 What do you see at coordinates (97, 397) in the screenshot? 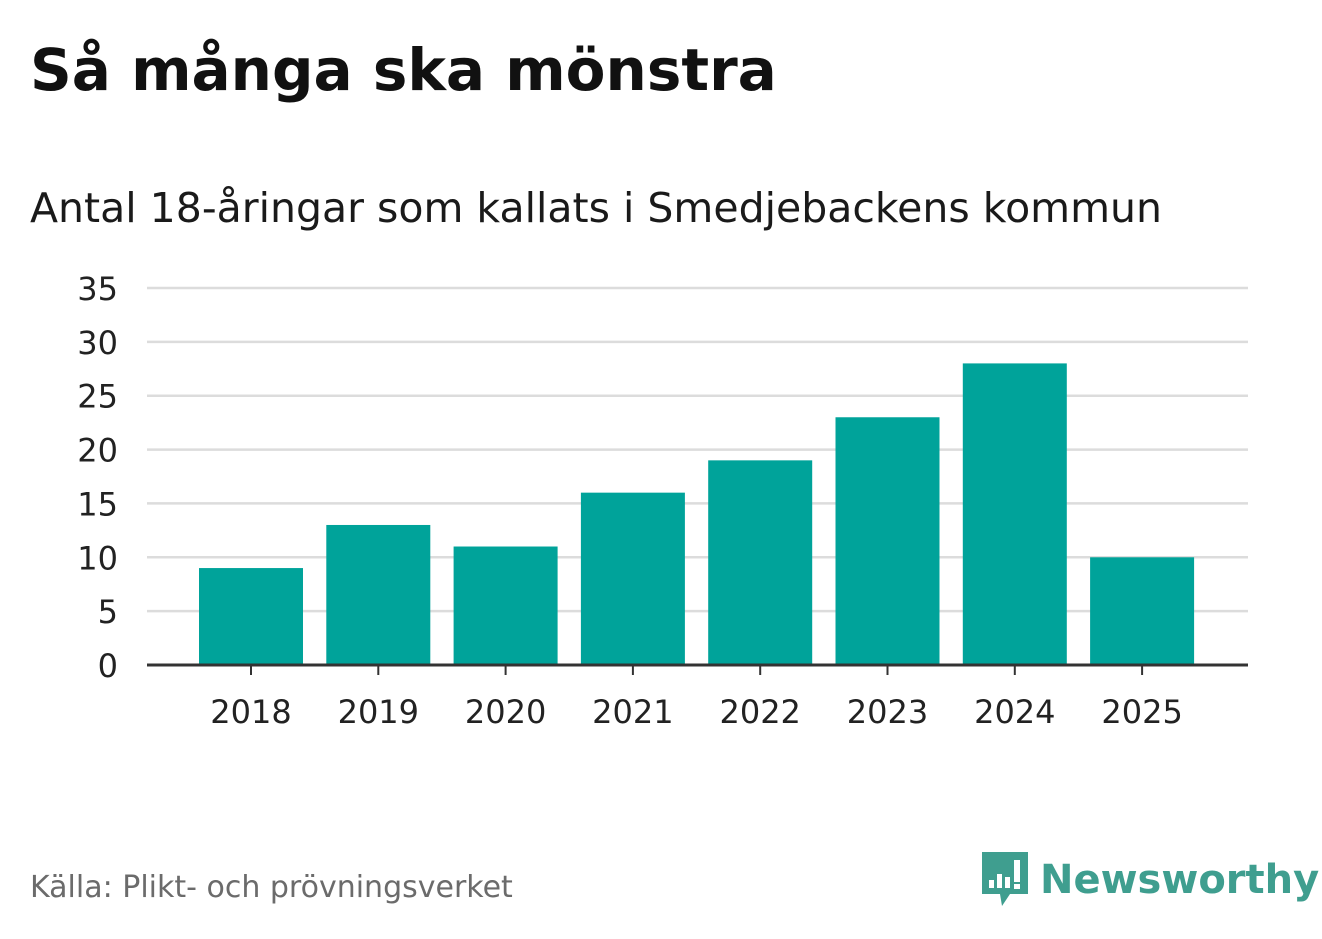
I see `y-tick-label-25: 25` at bounding box center [97, 397].